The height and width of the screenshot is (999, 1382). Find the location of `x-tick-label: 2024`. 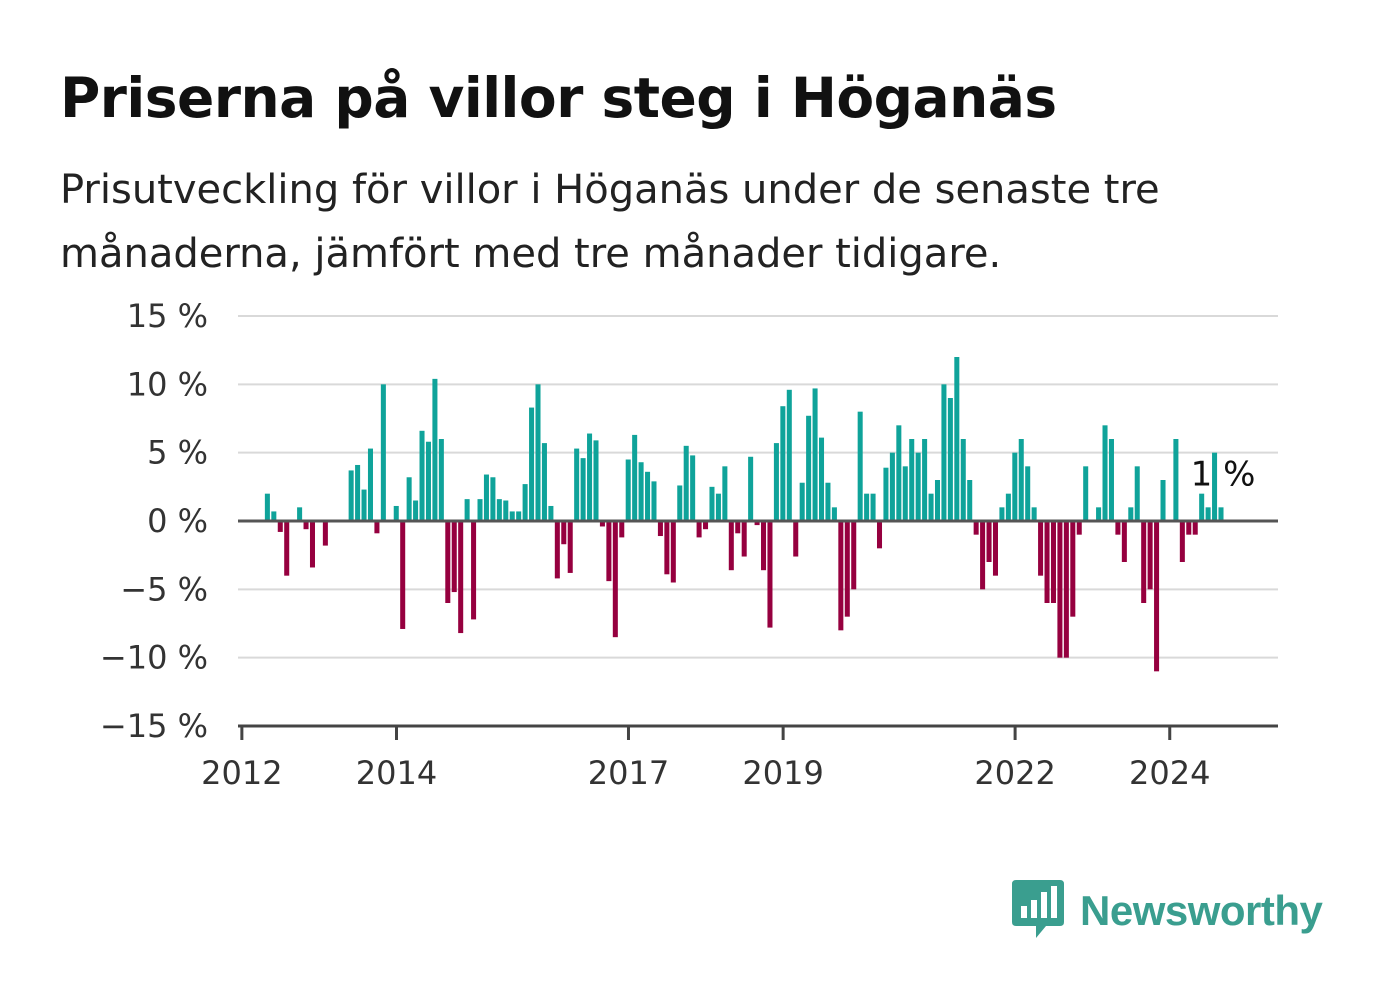

x-tick-label: 2024 is located at coordinates (1169, 773).